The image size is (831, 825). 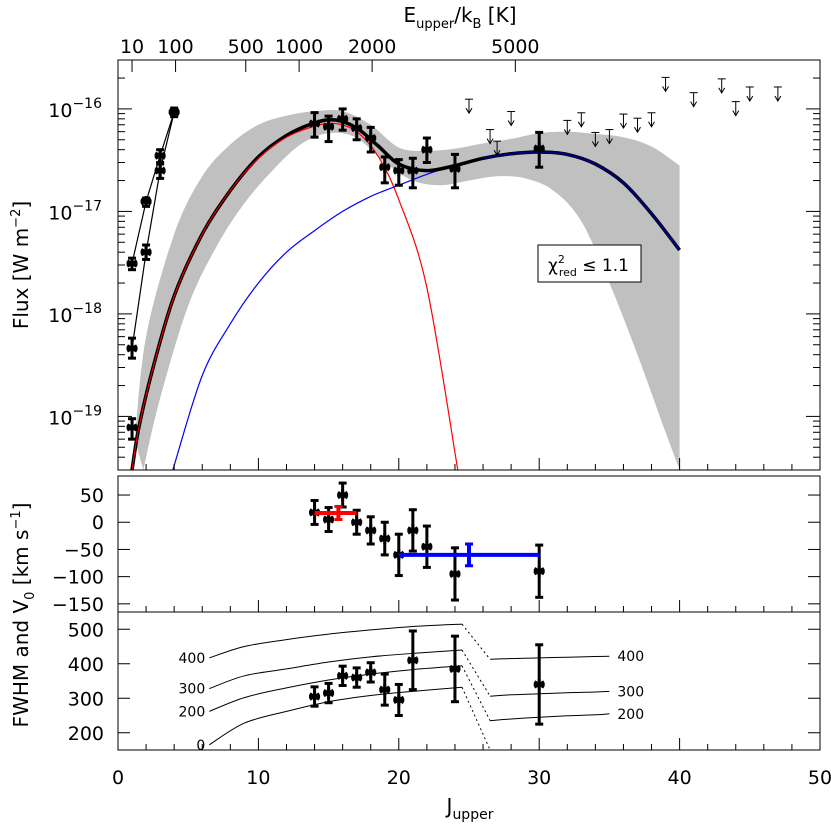 What do you see at coordinates (539, 778) in the screenshot?
I see `x-tick-label: 30` at bounding box center [539, 778].